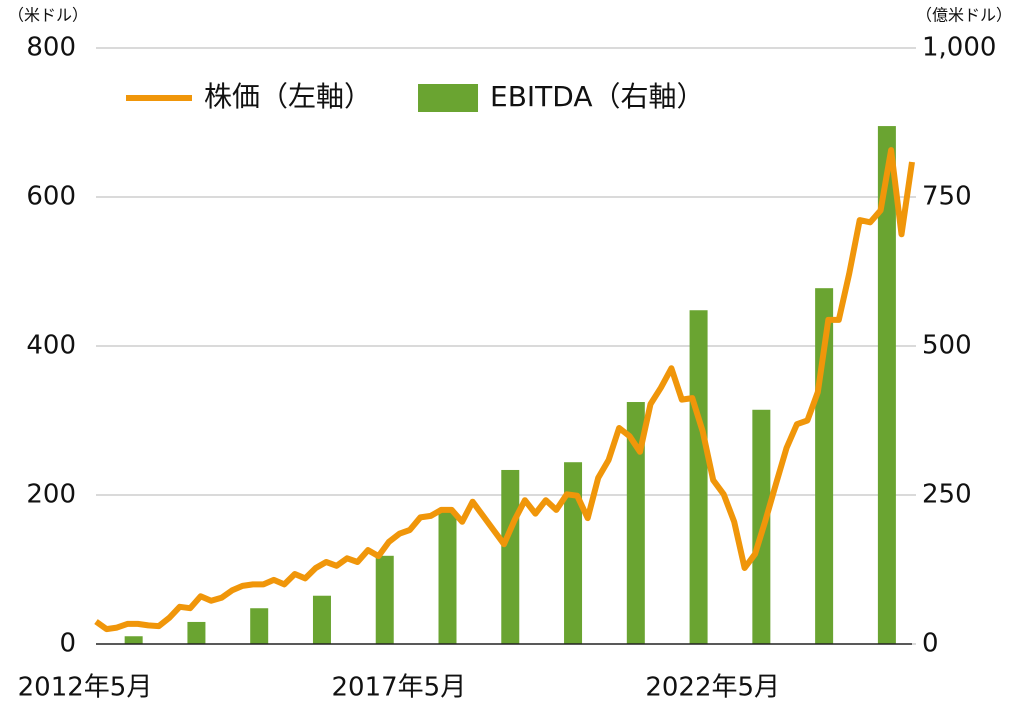 Image resolution: width=1020 pixels, height=706 pixels. What do you see at coordinates (51, 48) in the screenshot?
I see `y-tick-label: 800` at bounding box center [51, 48].